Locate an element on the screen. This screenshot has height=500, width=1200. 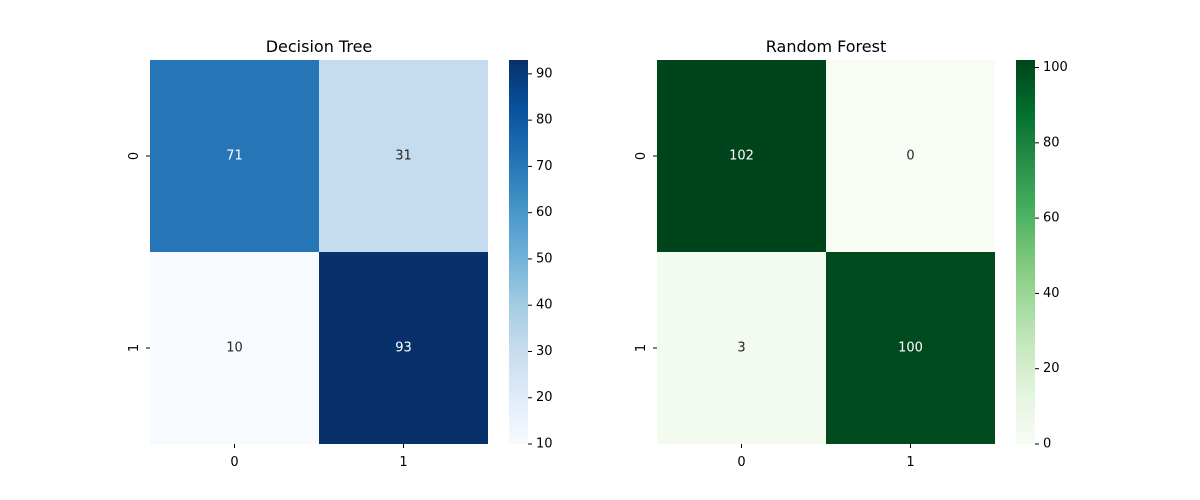
colorbar-tick-label: 0 is located at coordinates (1047, 444).